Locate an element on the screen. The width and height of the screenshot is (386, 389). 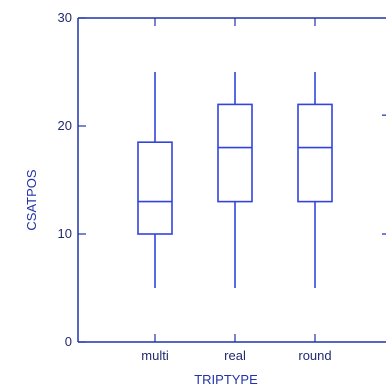
box-round is located at coordinates (315, 180).